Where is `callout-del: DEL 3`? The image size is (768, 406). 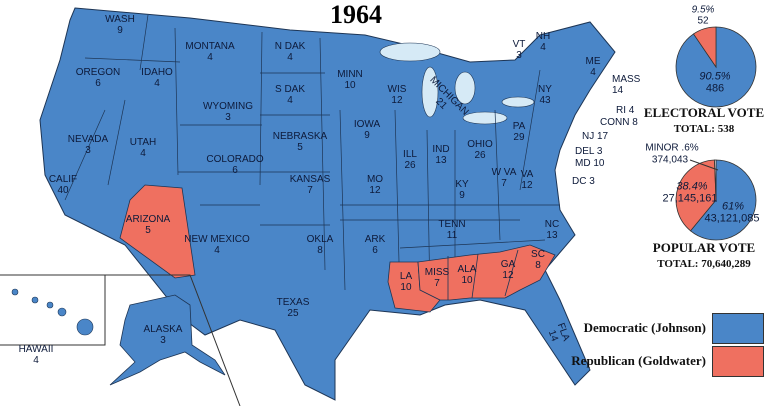 callout-del: DEL 3 is located at coordinates (589, 151).